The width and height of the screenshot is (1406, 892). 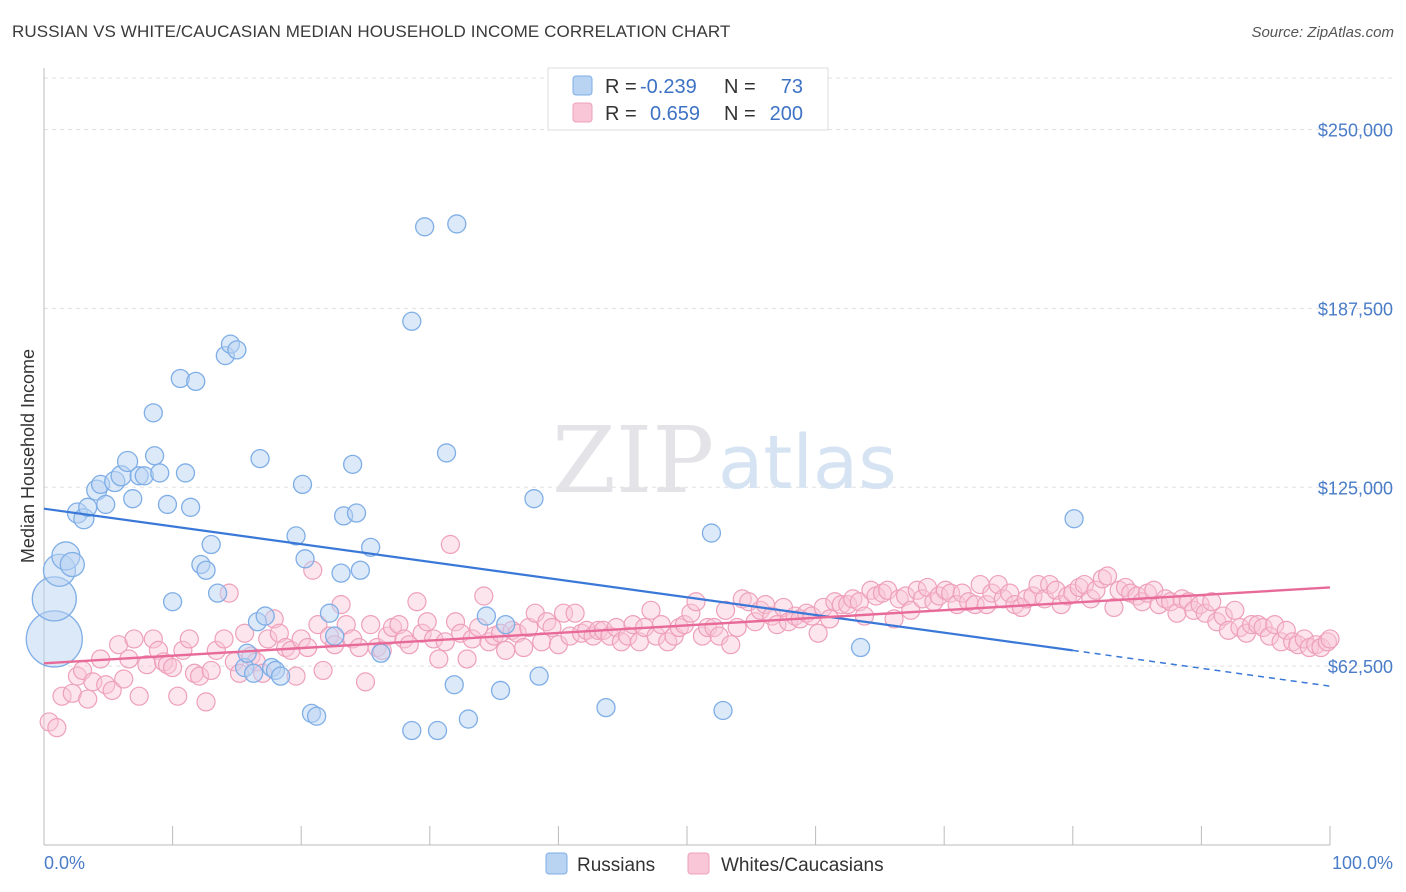 I want to click on chart-source: Source: ZipAtlas.com, so click(x=1322, y=32).